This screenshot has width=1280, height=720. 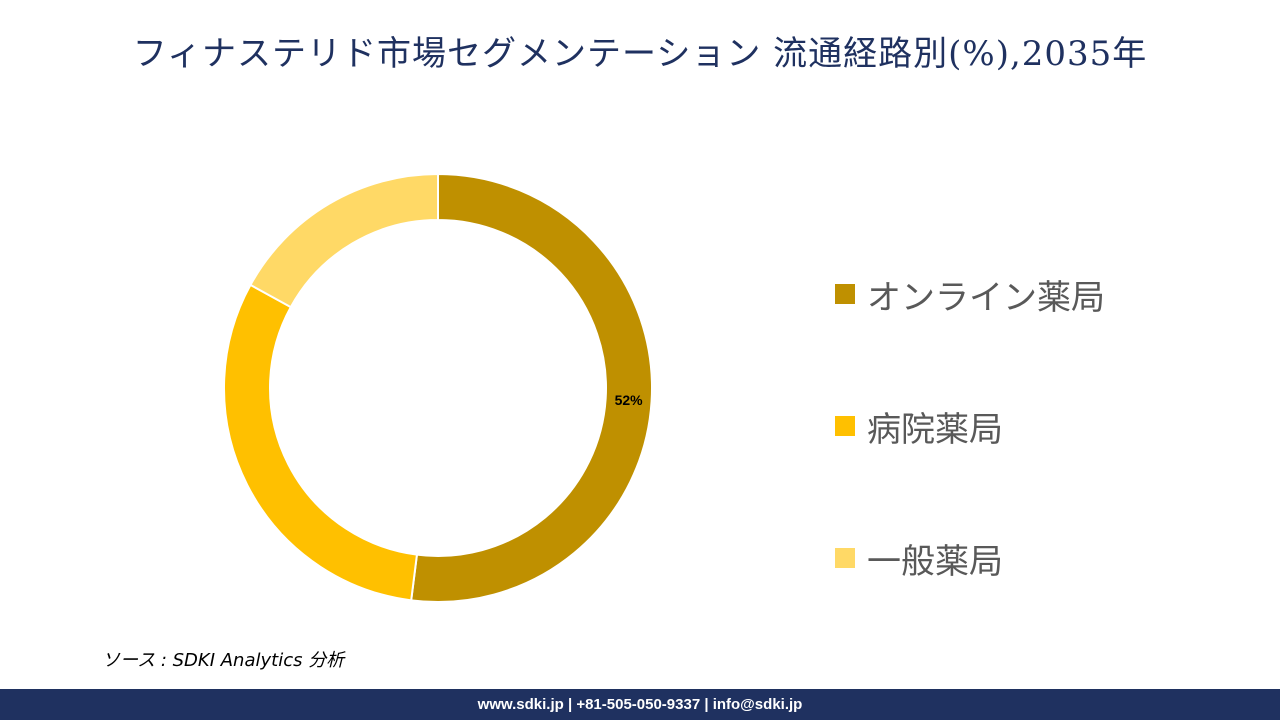 What do you see at coordinates (986, 297) in the screenshot?
I see `legend-label-online-pharmacy: オンライン薬局` at bounding box center [986, 297].